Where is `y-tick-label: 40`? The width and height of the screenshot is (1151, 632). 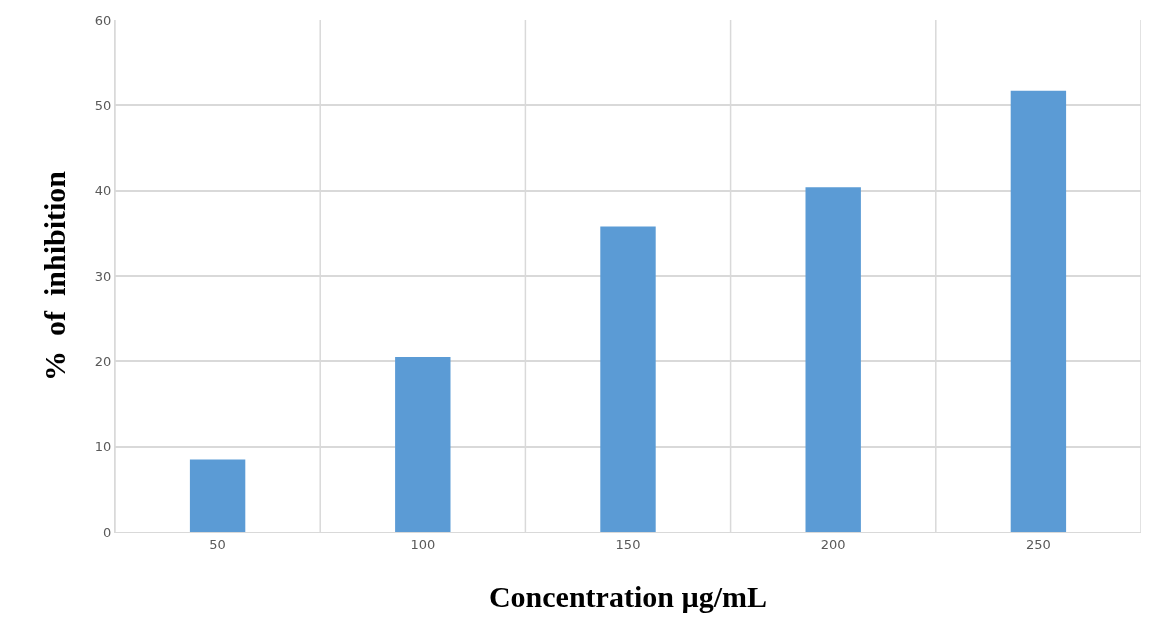
y-tick-label: 40 is located at coordinates (103, 191).